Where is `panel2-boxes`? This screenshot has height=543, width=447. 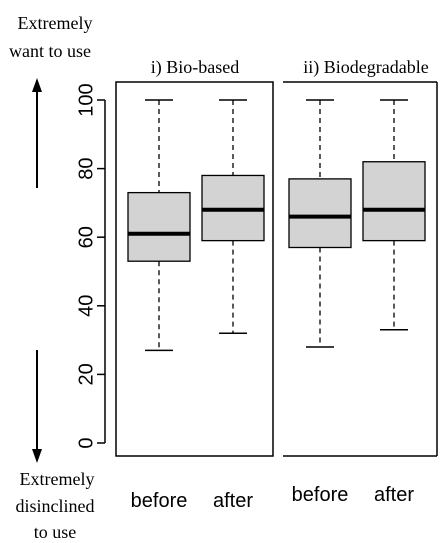 panel2-boxes is located at coordinates (357, 223).